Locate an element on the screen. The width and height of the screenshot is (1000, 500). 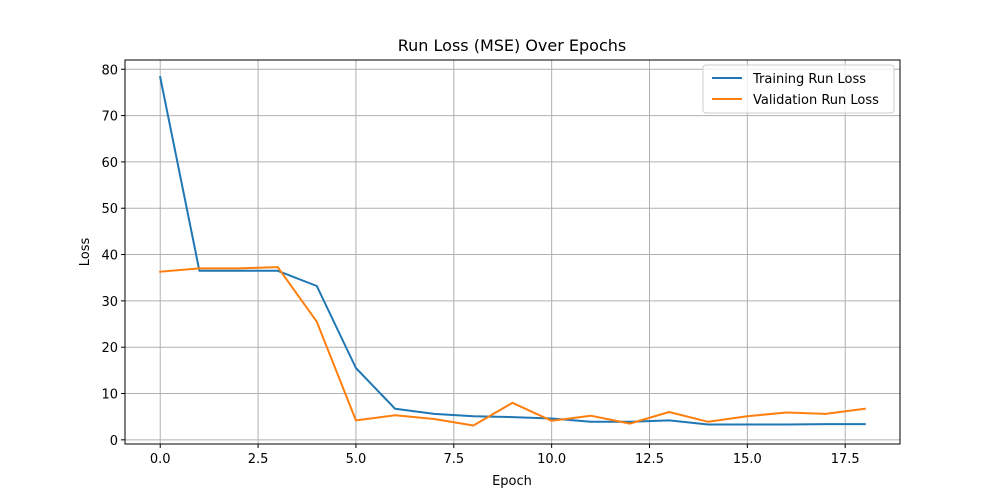
y-tick-label: 60 is located at coordinates (109, 163).